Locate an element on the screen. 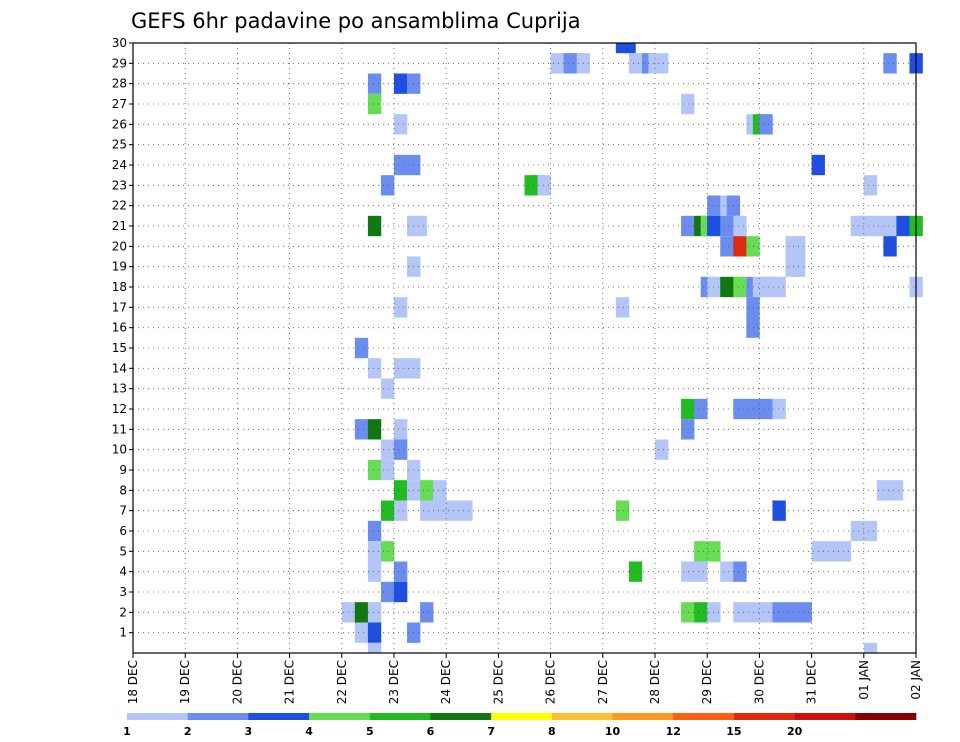 Image resolution: width=960 pixels, height=742 pixels. colorbar-tick-label: 8 is located at coordinates (552, 731).